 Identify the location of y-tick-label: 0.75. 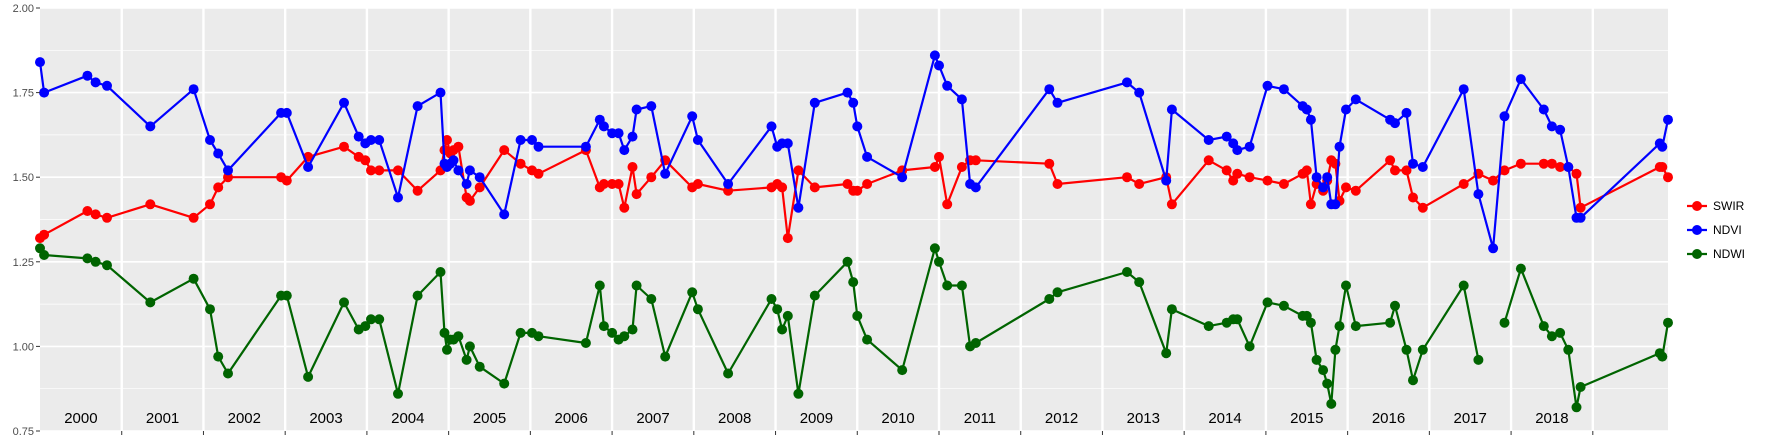
(23, 432).